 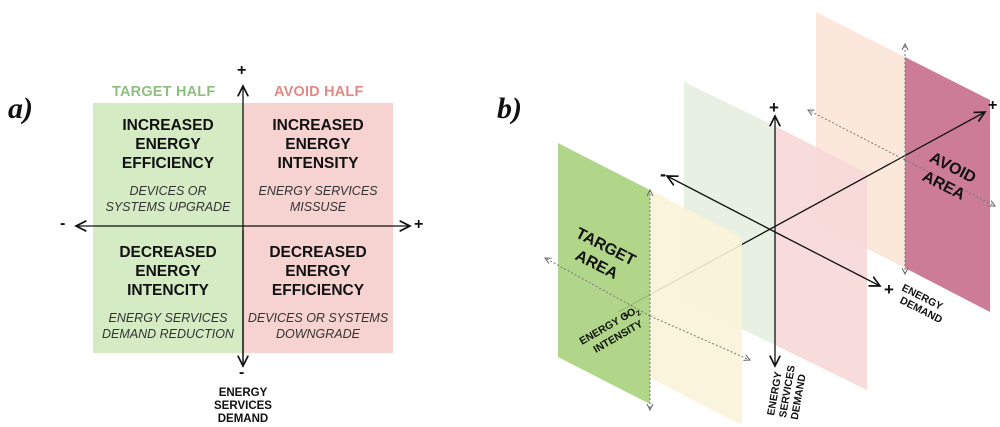 What do you see at coordinates (509, 108) in the screenshot?
I see `panel-b-label: b)` at bounding box center [509, 108].